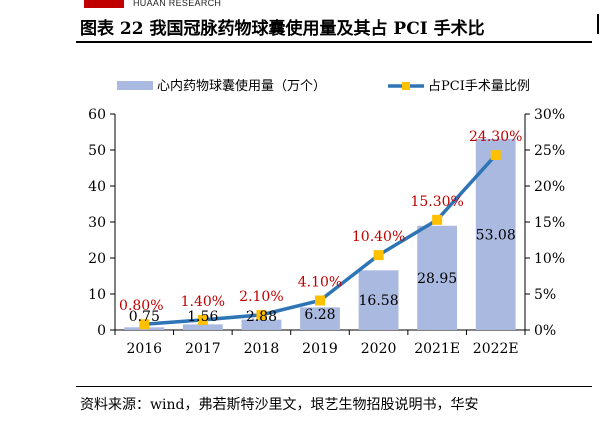  I want to click on x-tick-label: 2021E, so click(437, 349).